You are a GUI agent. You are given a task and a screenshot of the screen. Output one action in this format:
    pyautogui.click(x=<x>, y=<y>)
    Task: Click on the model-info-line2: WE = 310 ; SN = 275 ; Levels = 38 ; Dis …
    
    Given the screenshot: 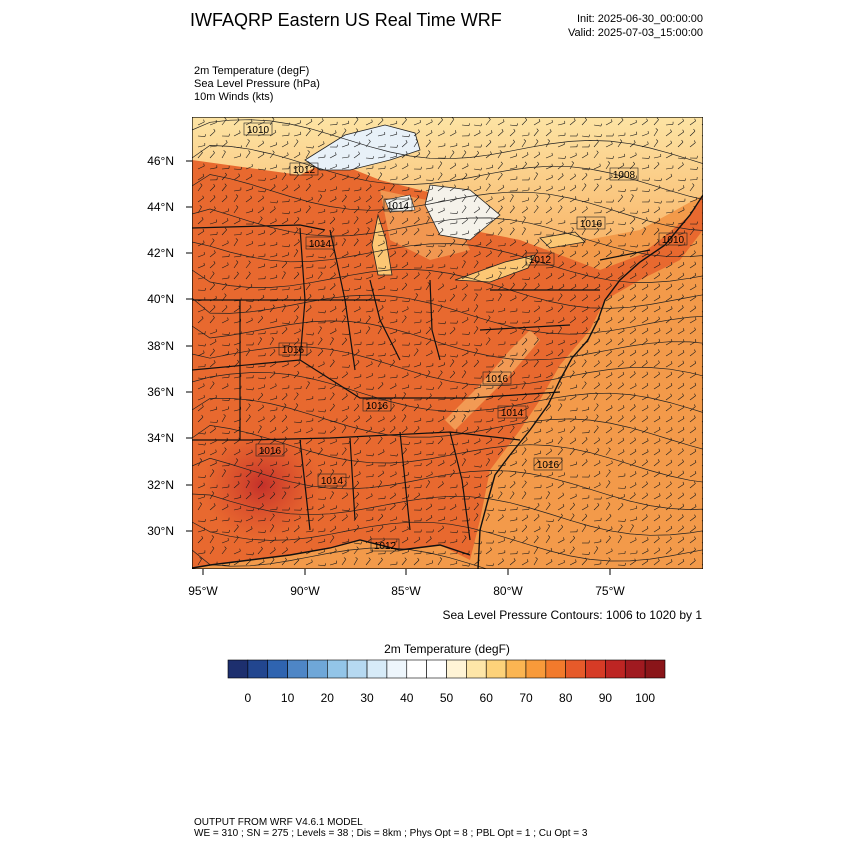 What is the action you would take?
    pyautogui.click(x=391, y=833)
    